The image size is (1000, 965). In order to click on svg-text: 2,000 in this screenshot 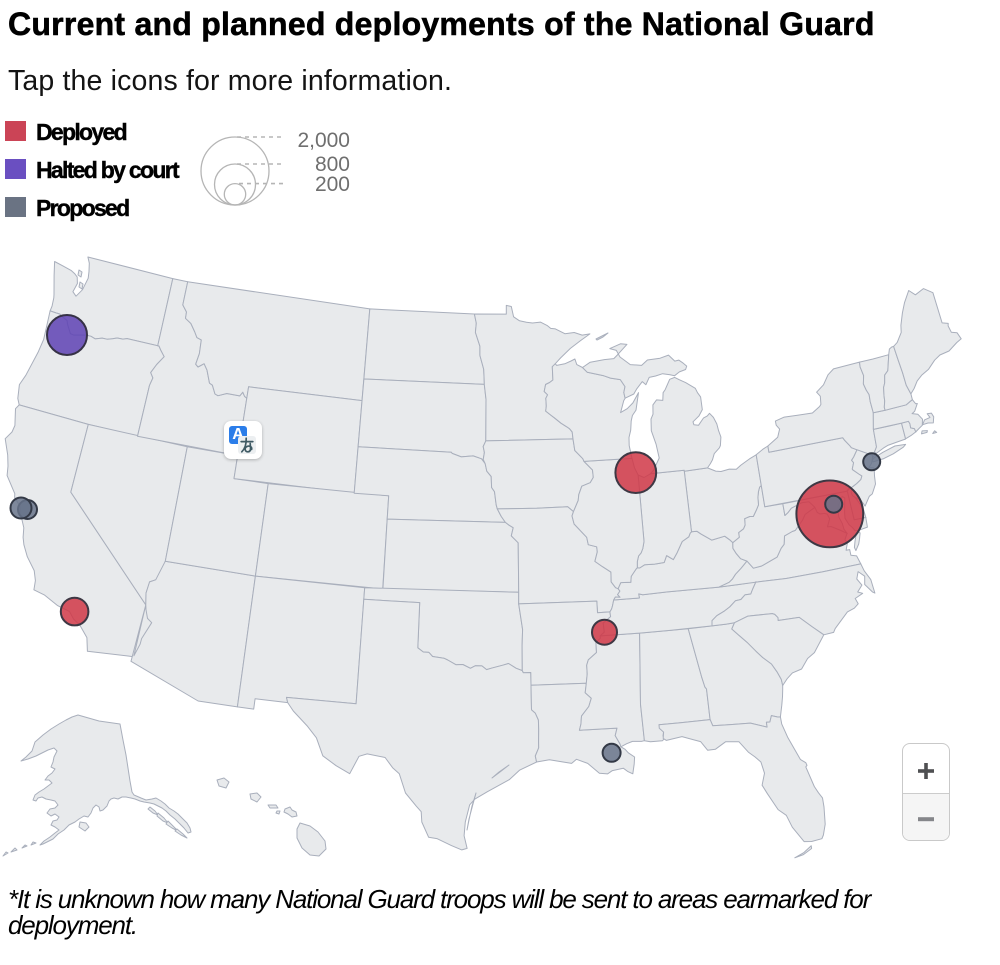, I will do `click(323, 140)`.